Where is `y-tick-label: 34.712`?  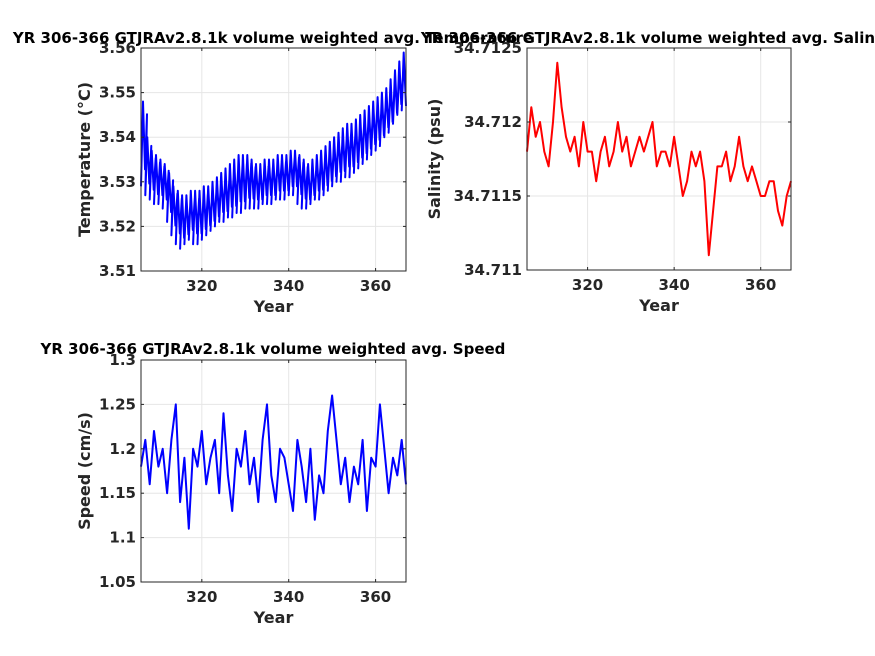 y-tick-label: 34.712 is located at coordinates (493, 122).